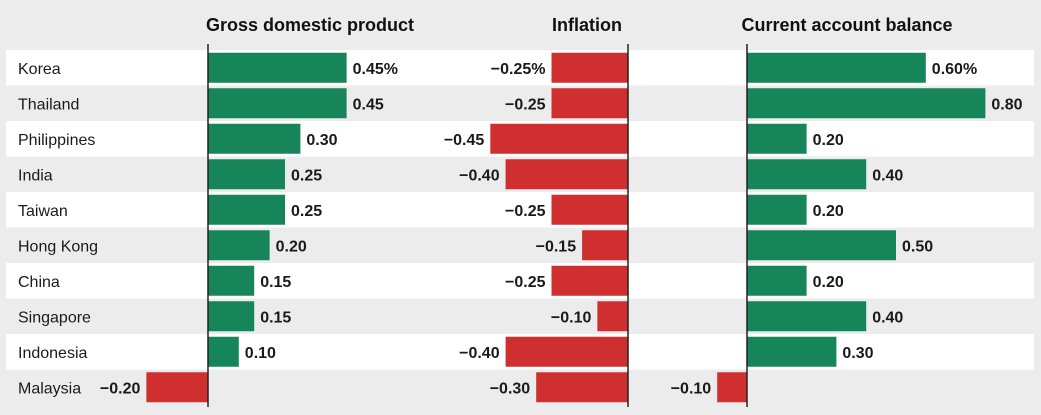  What do you see at coordinates (223, 351) in the screenshot?
I see `bar-gross-domestic-product-indonesia` at bounding box center [223, 351].